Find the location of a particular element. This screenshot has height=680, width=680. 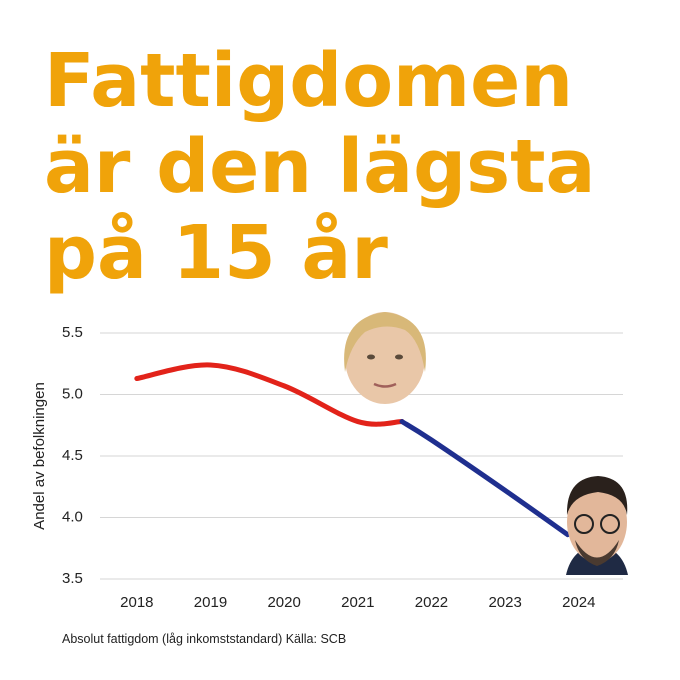

portrait-right is located at coordinates (597, 525).